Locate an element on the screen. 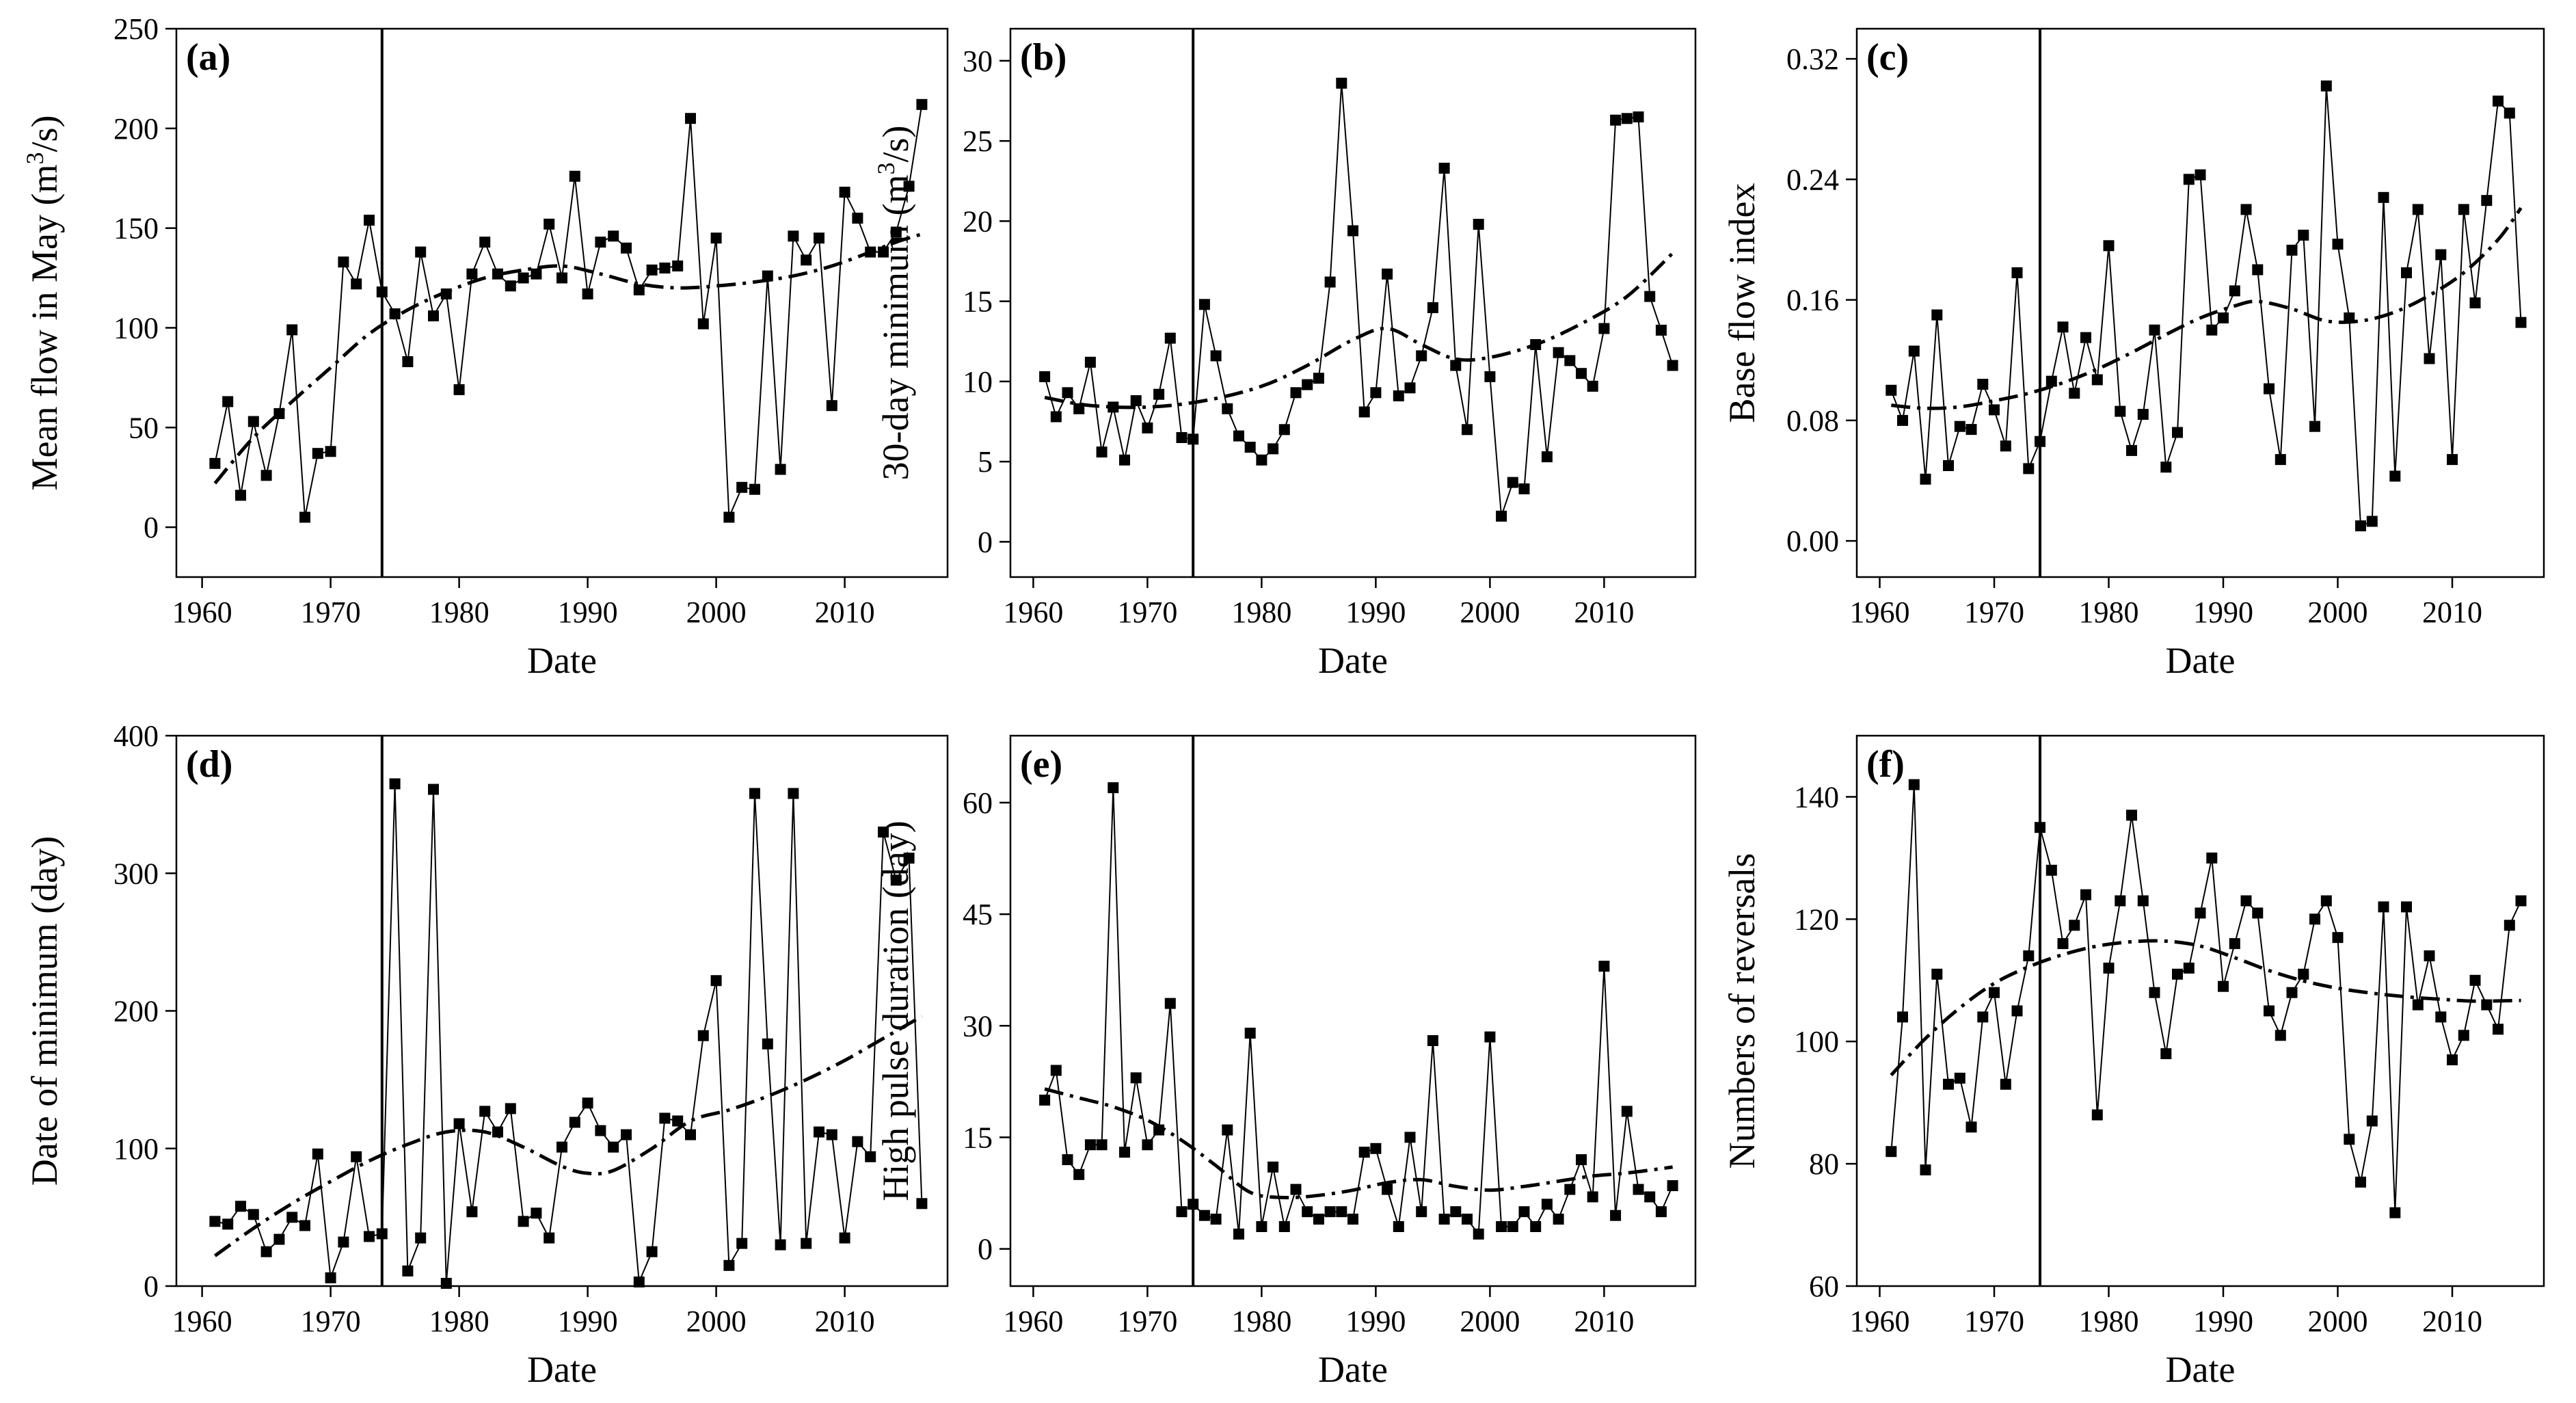 This screenshot has width=2576, height=1403. y-tick-label: 0.32 is located at coordinates (1812, 59).